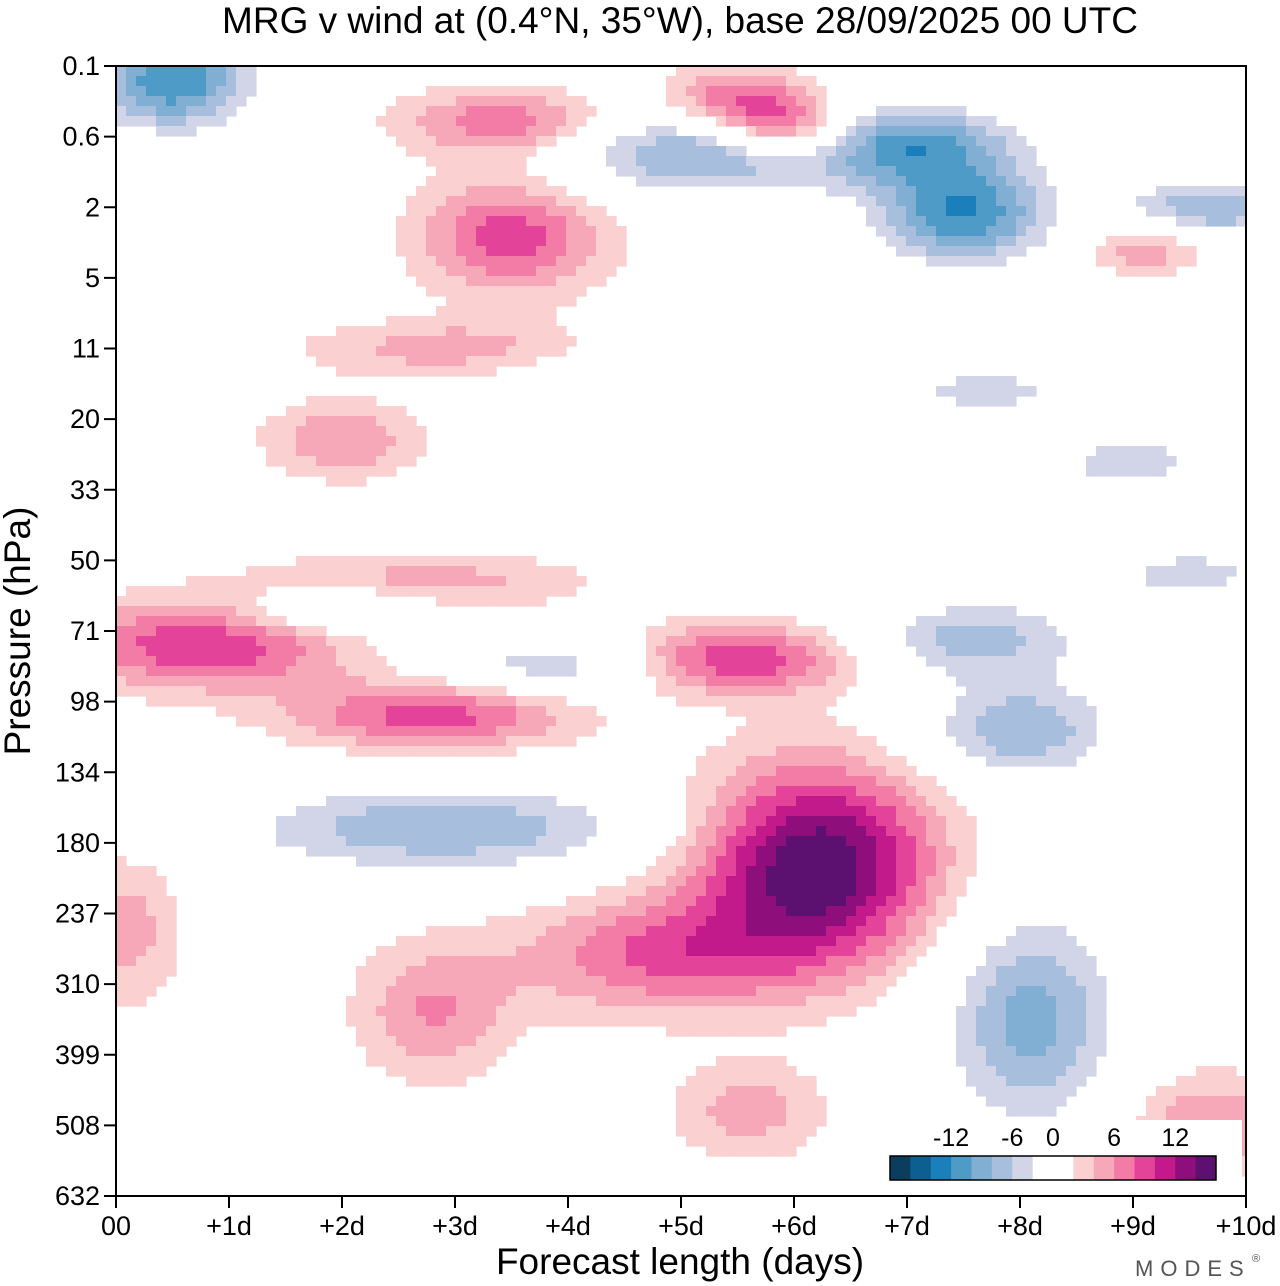 The image size is (1280, 1286). I want to click on colorbar-swatch, so click(1206, 1168).